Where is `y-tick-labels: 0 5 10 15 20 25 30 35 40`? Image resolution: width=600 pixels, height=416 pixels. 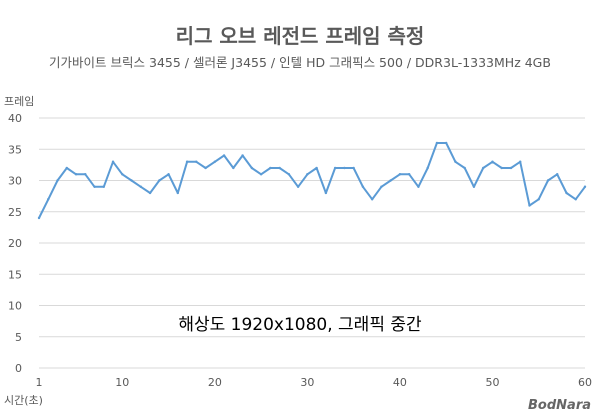 y-tick-labels: 0 5 10 15 20 25 30 35 40 is located at coordinates (15, 243).